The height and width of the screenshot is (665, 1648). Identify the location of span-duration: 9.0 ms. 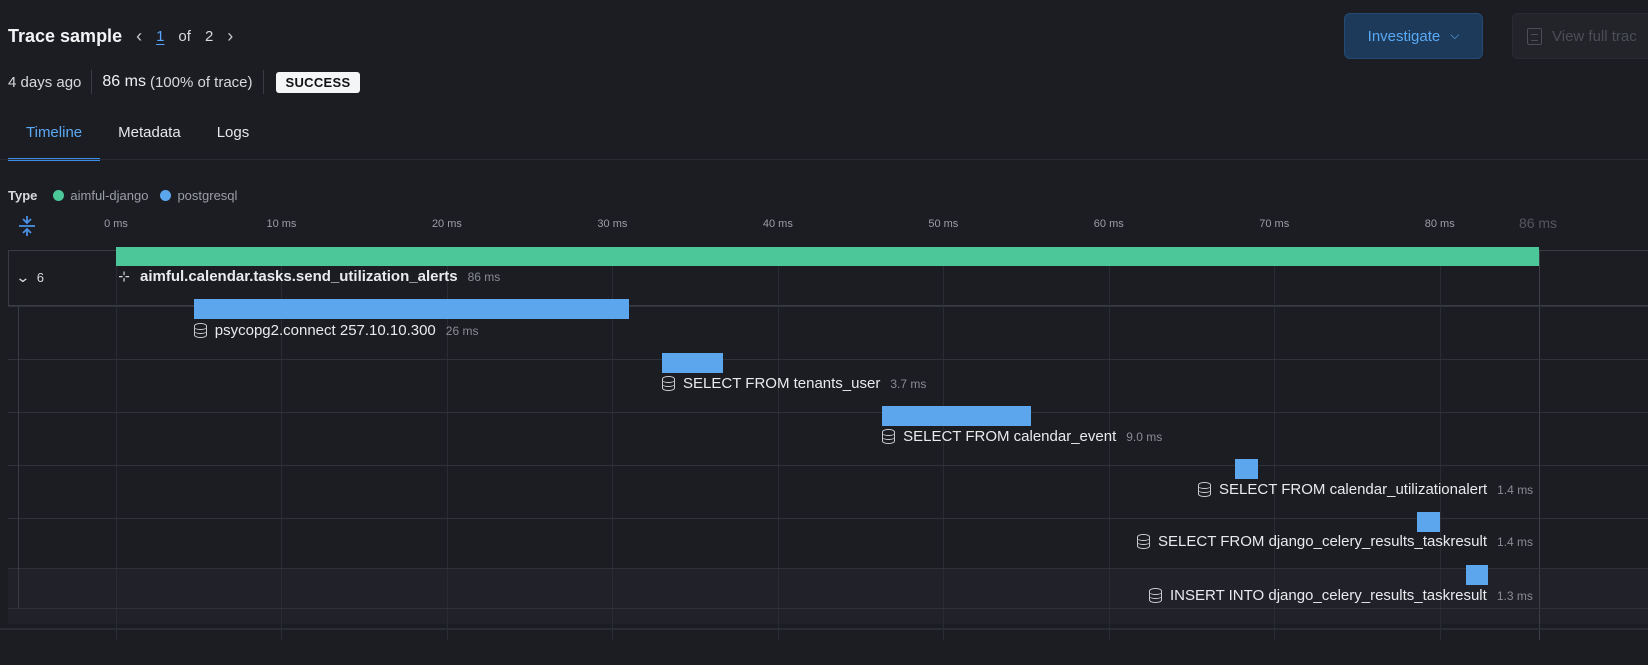
(1144, 436).